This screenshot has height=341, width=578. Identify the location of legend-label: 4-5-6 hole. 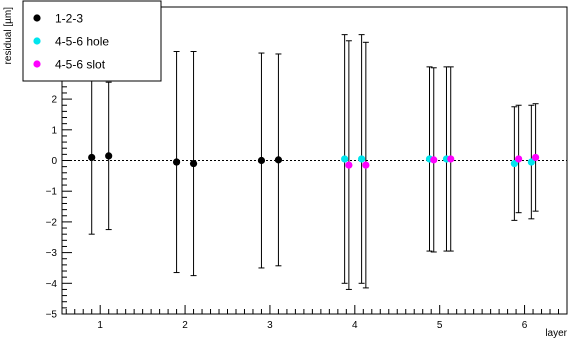
(82, 42).